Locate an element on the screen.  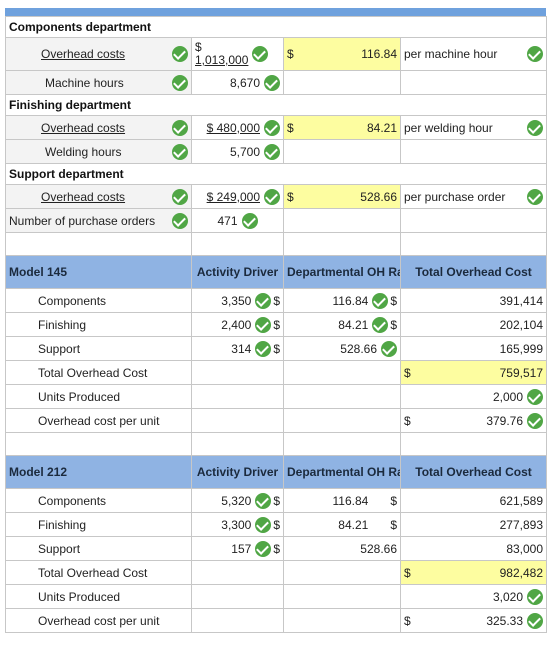
model-212-units-value: 3,020 is located at coordinates (508, 596).